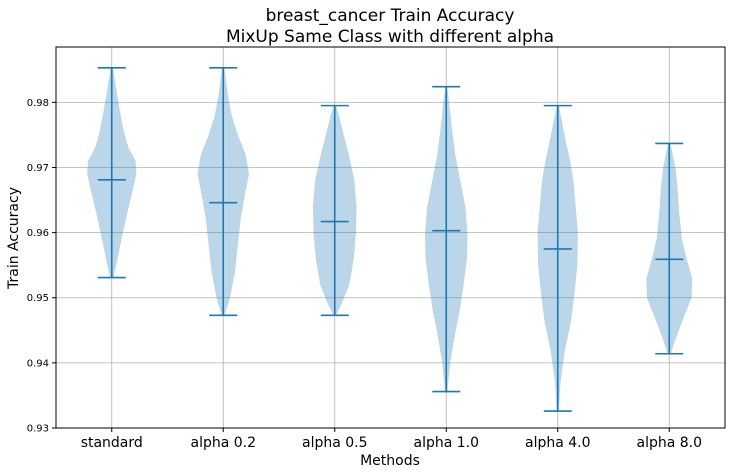  What do you see at coordinates (41, 266) in the screenshot?
I see `y-axis-ticks: 0.93 0.94 0.95 0.96 0.97 0.98` at bounding box center [41, 266].